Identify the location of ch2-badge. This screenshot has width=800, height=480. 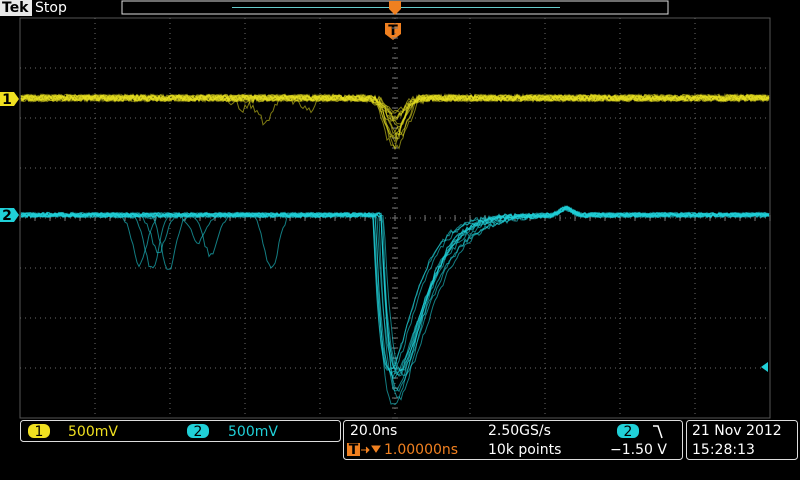
(198, 431).